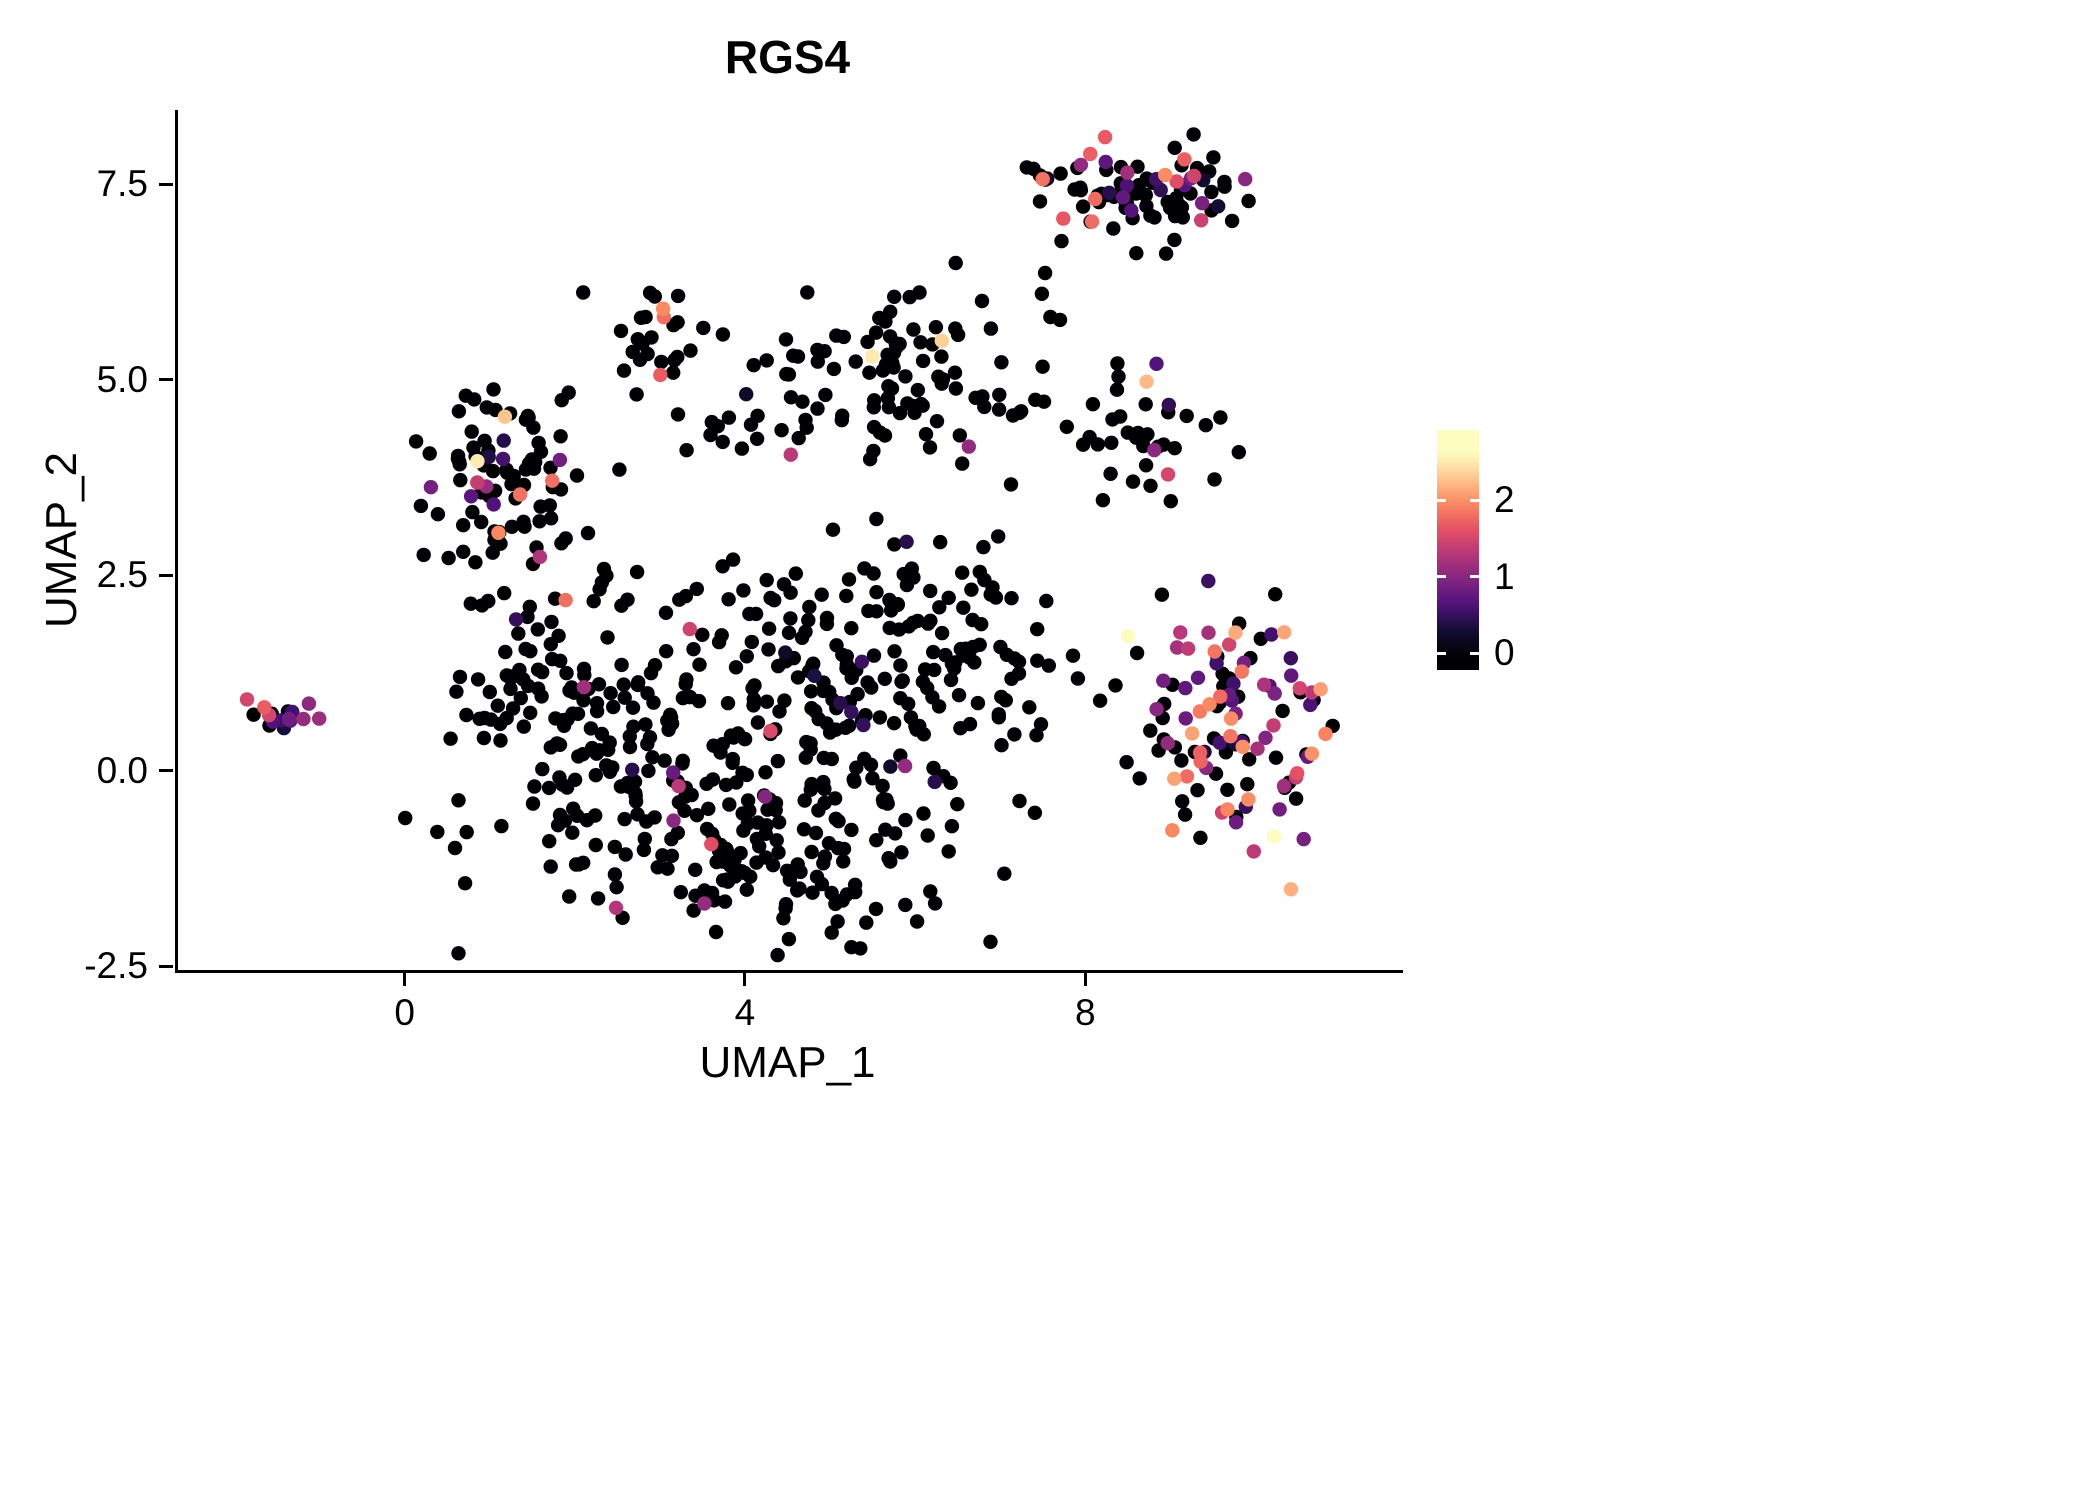 The width and height of the screenshot is (2100, 1500). I want to click on y-tick-label: 2.5, so click(122, 575).